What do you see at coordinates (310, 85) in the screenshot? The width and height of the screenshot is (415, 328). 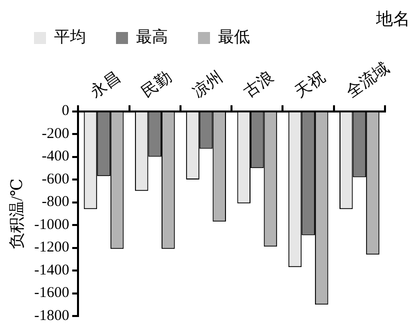 I see `x-tick-label: 天祝` at bounding box center [310, 85].